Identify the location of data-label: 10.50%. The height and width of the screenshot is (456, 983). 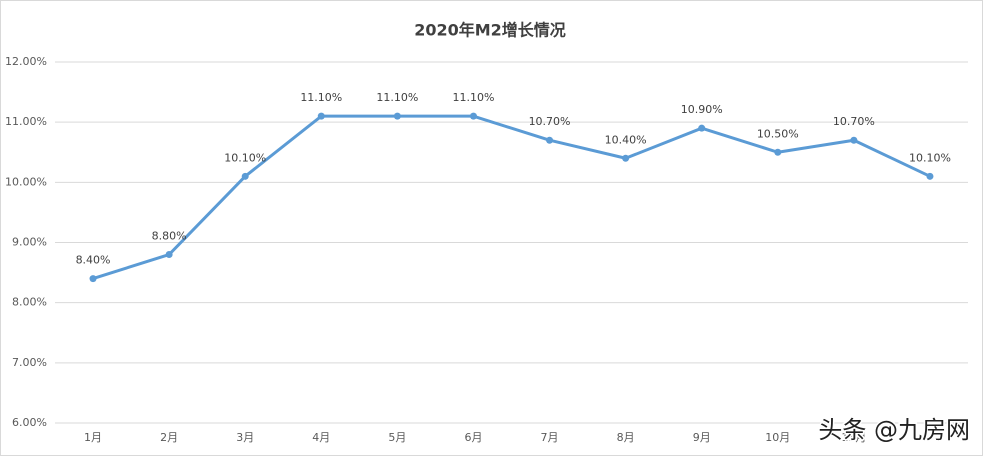
(778, 133).